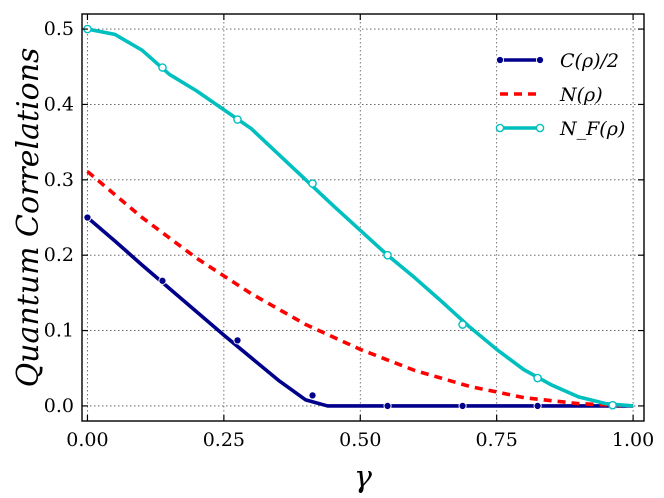 The height and width of the screenshot is (498, 664). I want to click on legend-entry: C(ρ)/2, so click(557, 61).